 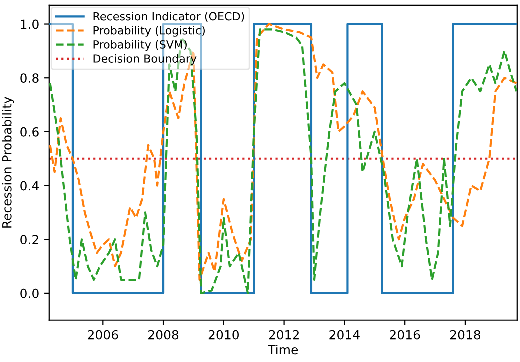 I want to click on x-tick-label: 2014, so click(x=345, y=335).